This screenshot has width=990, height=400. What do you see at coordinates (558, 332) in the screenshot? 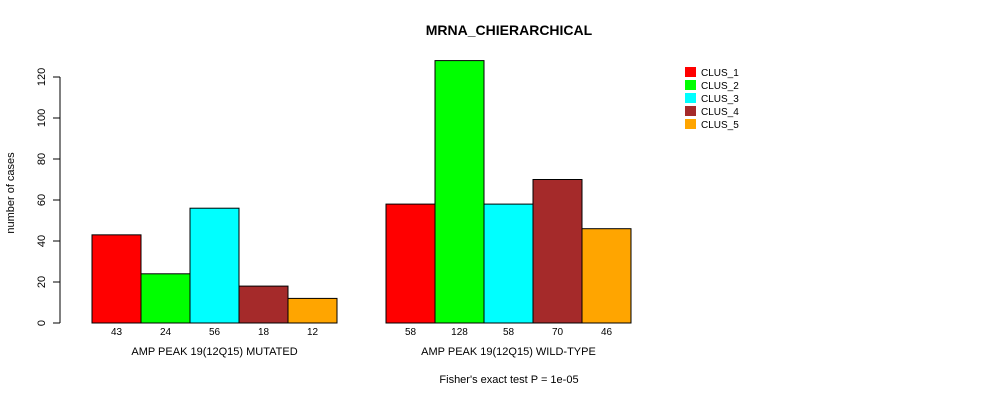
I see `bar-value-label: 70` at bounding box center [558, 332].